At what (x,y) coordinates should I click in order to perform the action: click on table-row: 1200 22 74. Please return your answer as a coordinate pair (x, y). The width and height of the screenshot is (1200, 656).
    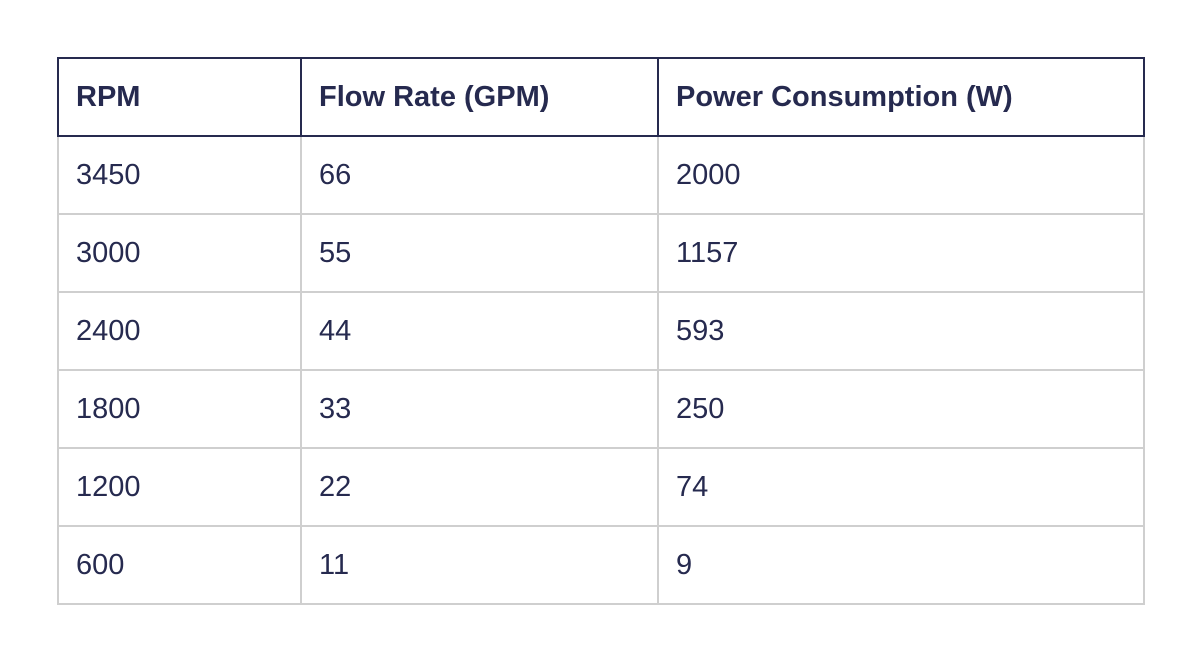
    Looking at the image, I should click on (601, 487).